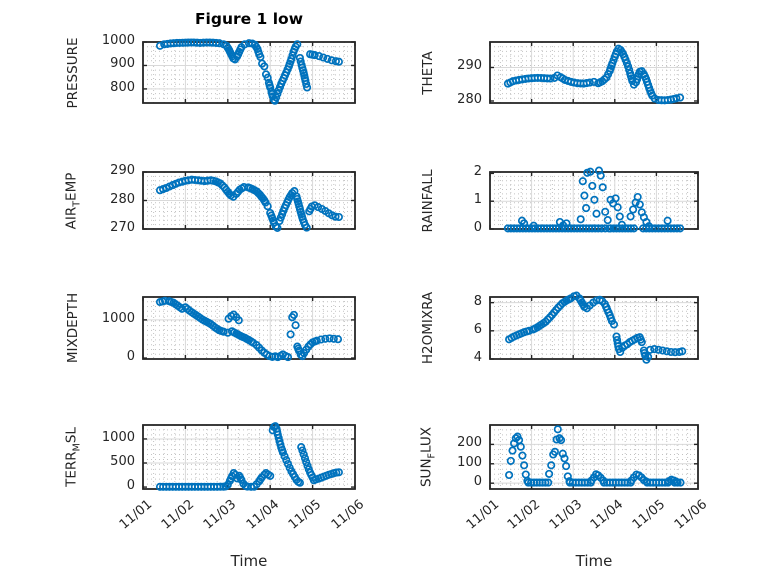 The width and height of the screenshot is (778, 583). What do you see at coordinates (73, 200) in the screenshot?
I see `y-axis-label-air_temp: AIRTEMP` at bounding box center [73, 200].